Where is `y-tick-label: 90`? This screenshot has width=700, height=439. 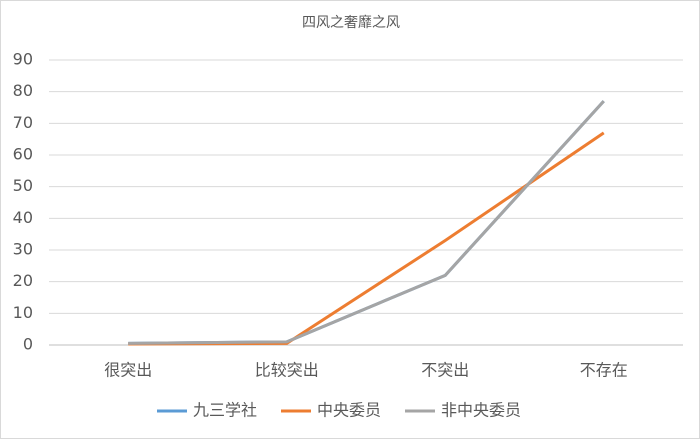
y-tick-label: 90 is located at coordinates (23, 59).